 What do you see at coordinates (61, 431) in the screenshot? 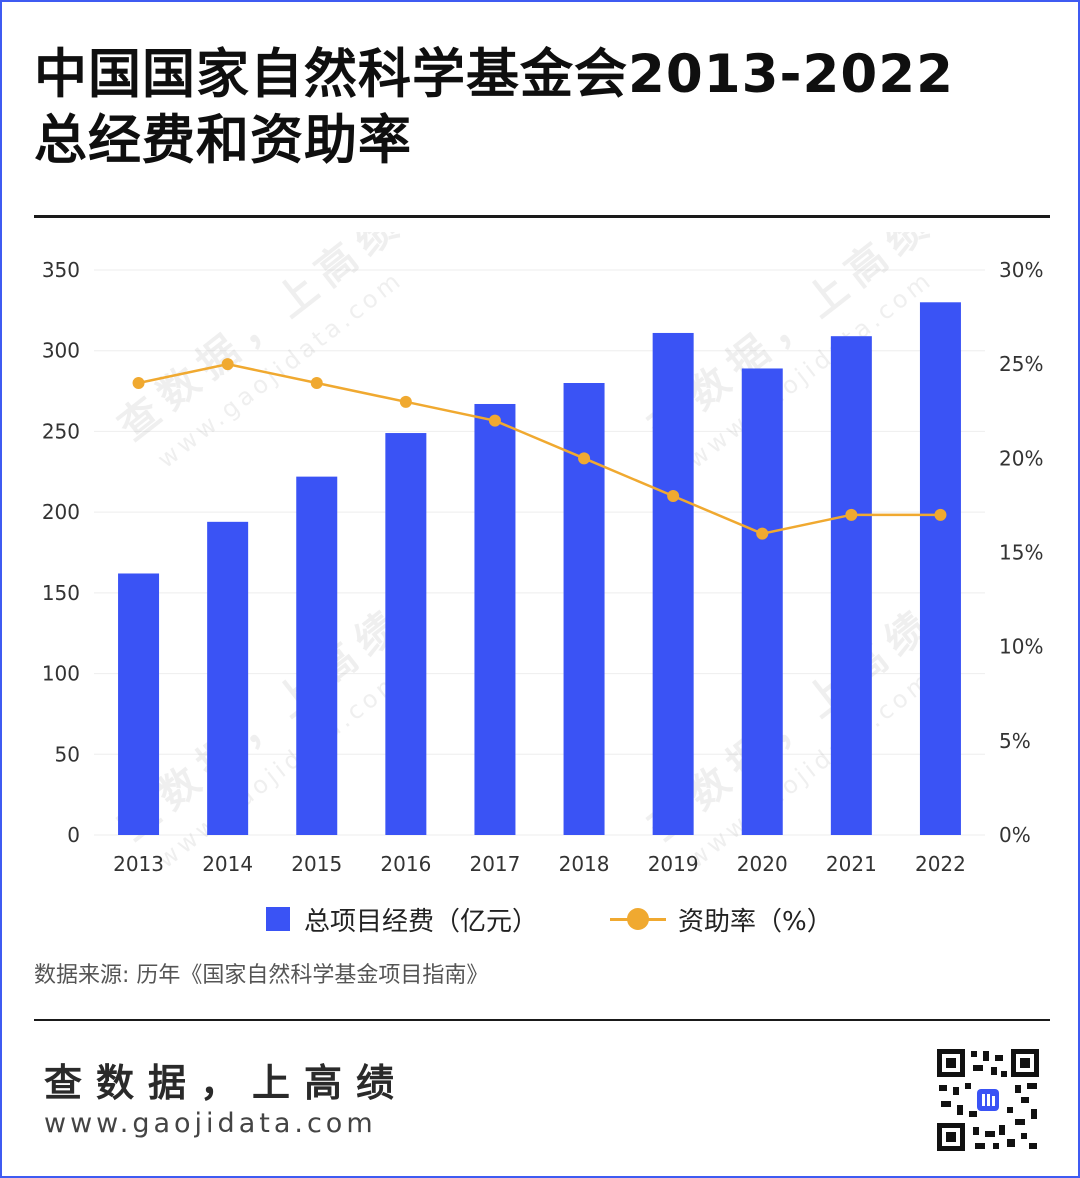
I see `left-tick-250: 250` at bounding box center [61, 431].